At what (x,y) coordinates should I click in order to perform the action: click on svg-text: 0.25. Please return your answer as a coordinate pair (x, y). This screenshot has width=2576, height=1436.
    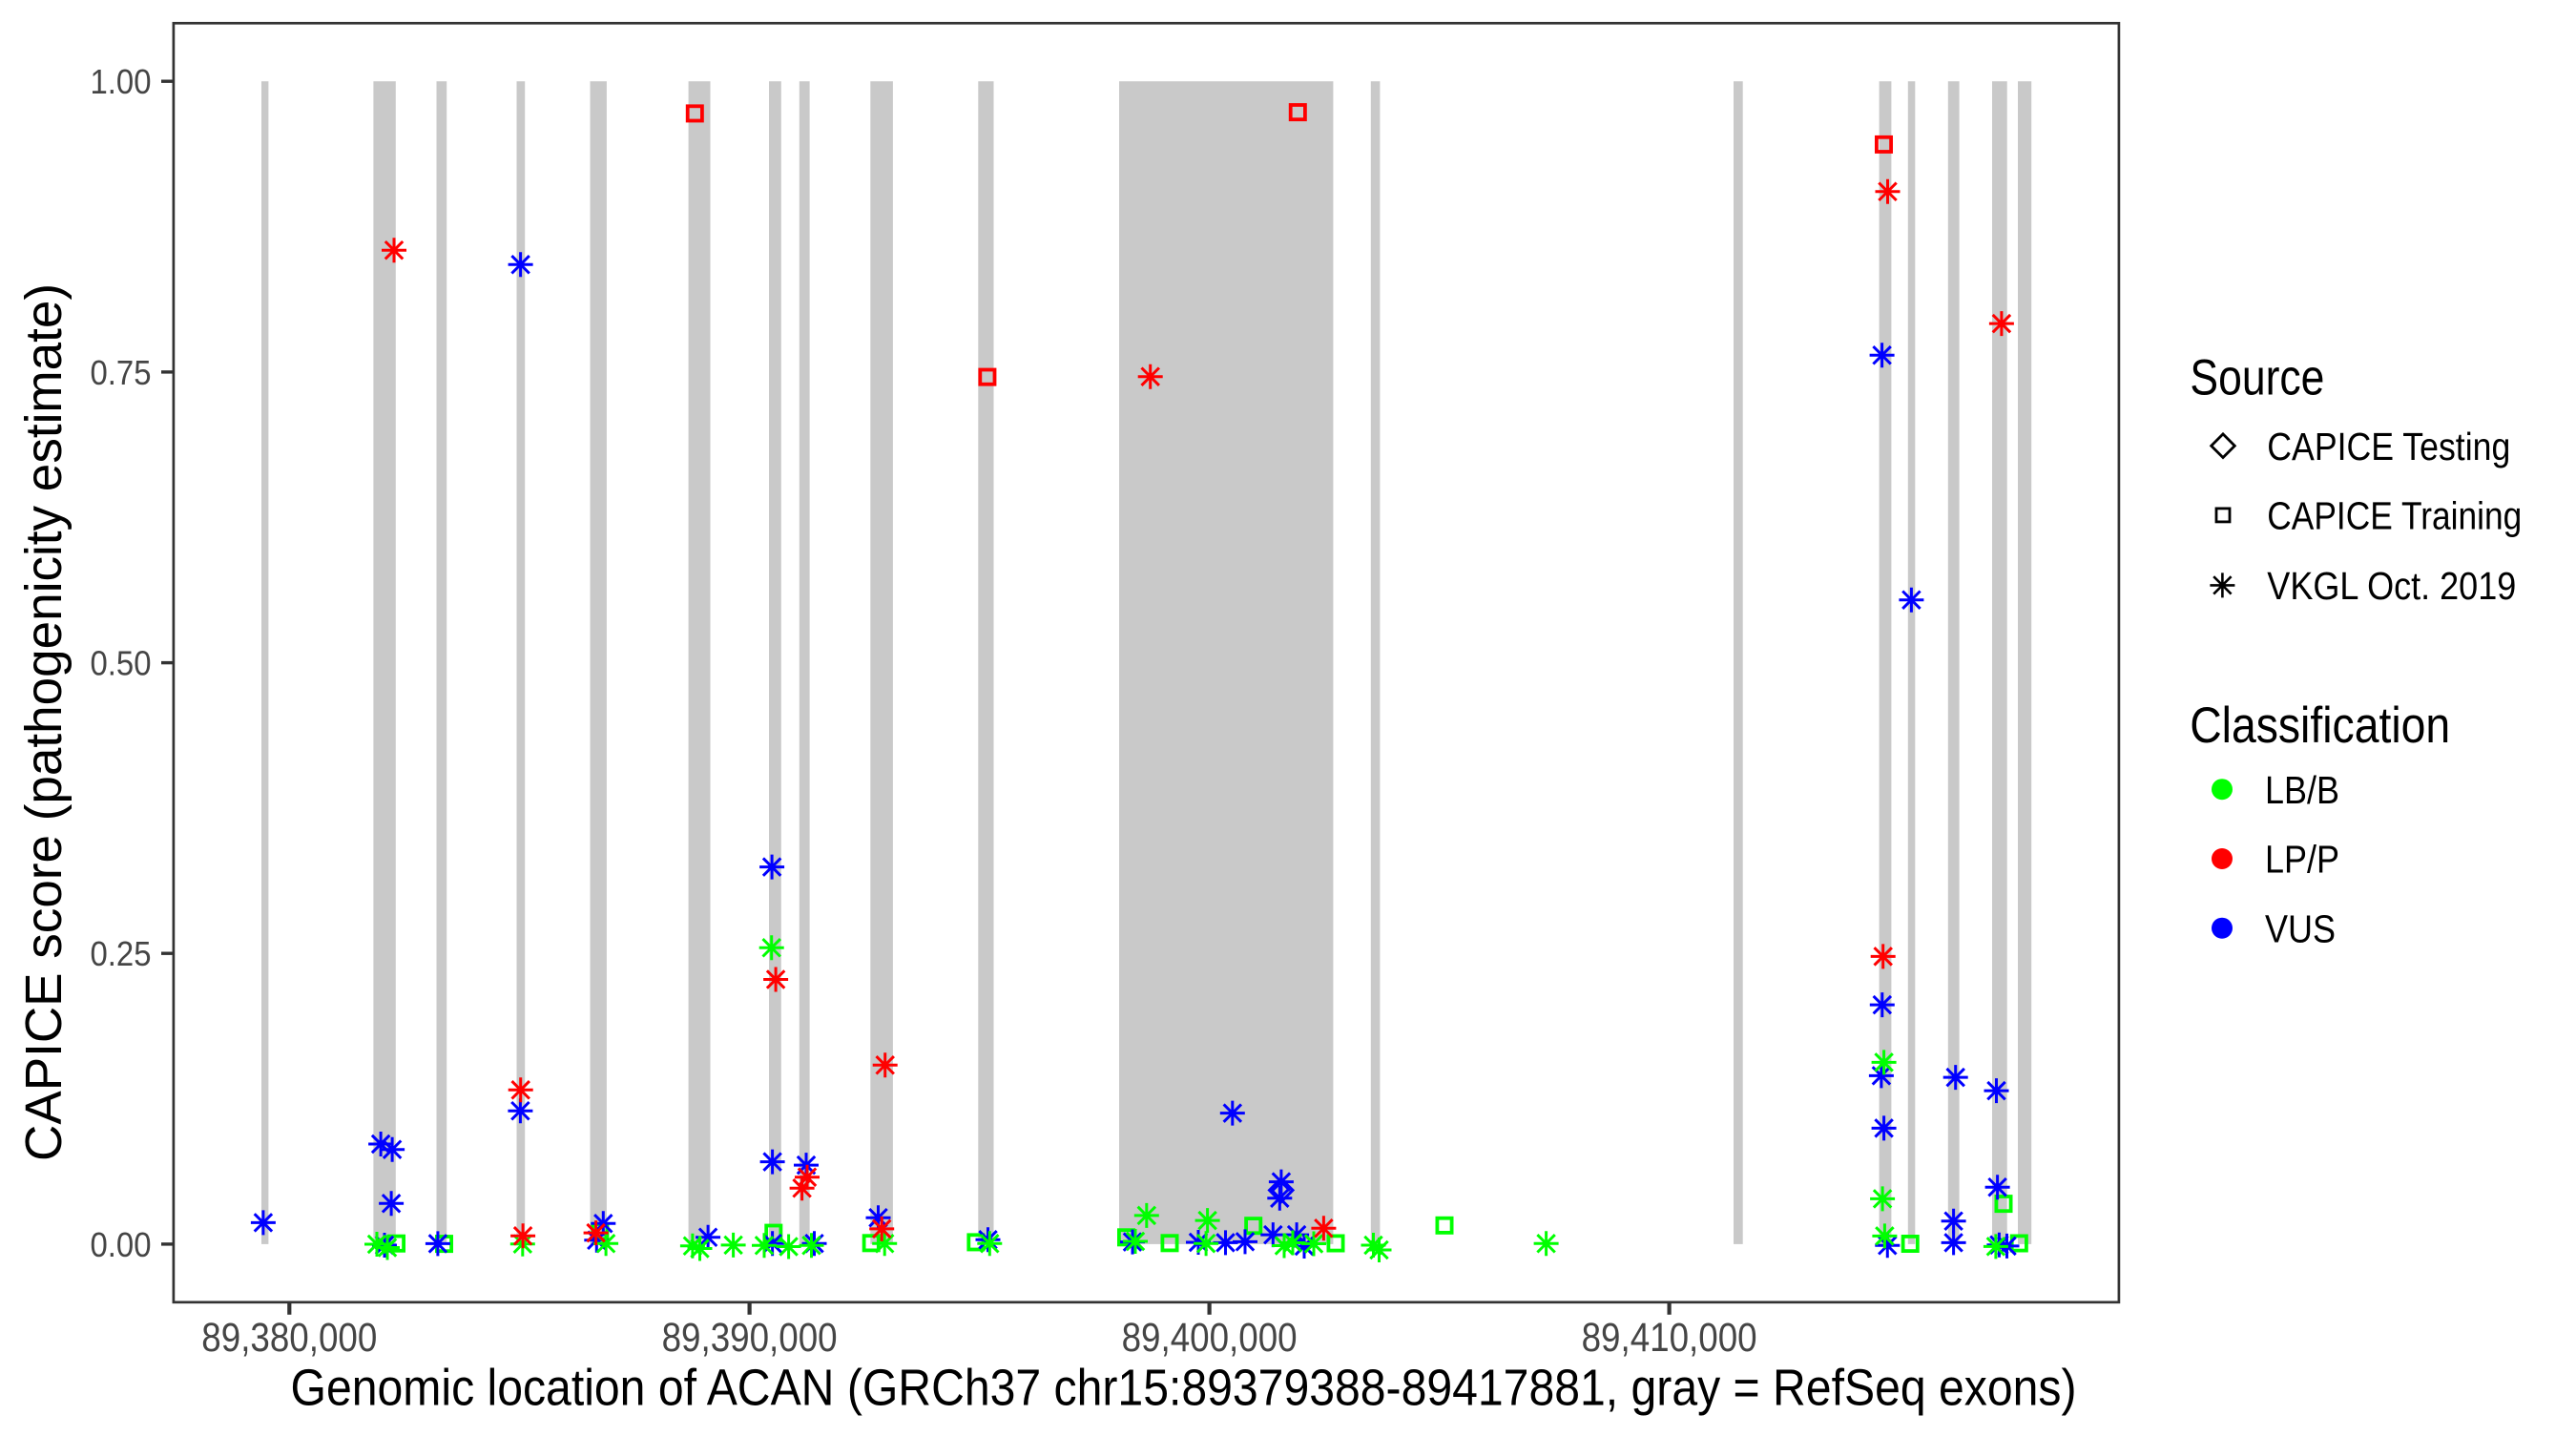
    Looking at the image, I should click on (121, 953).